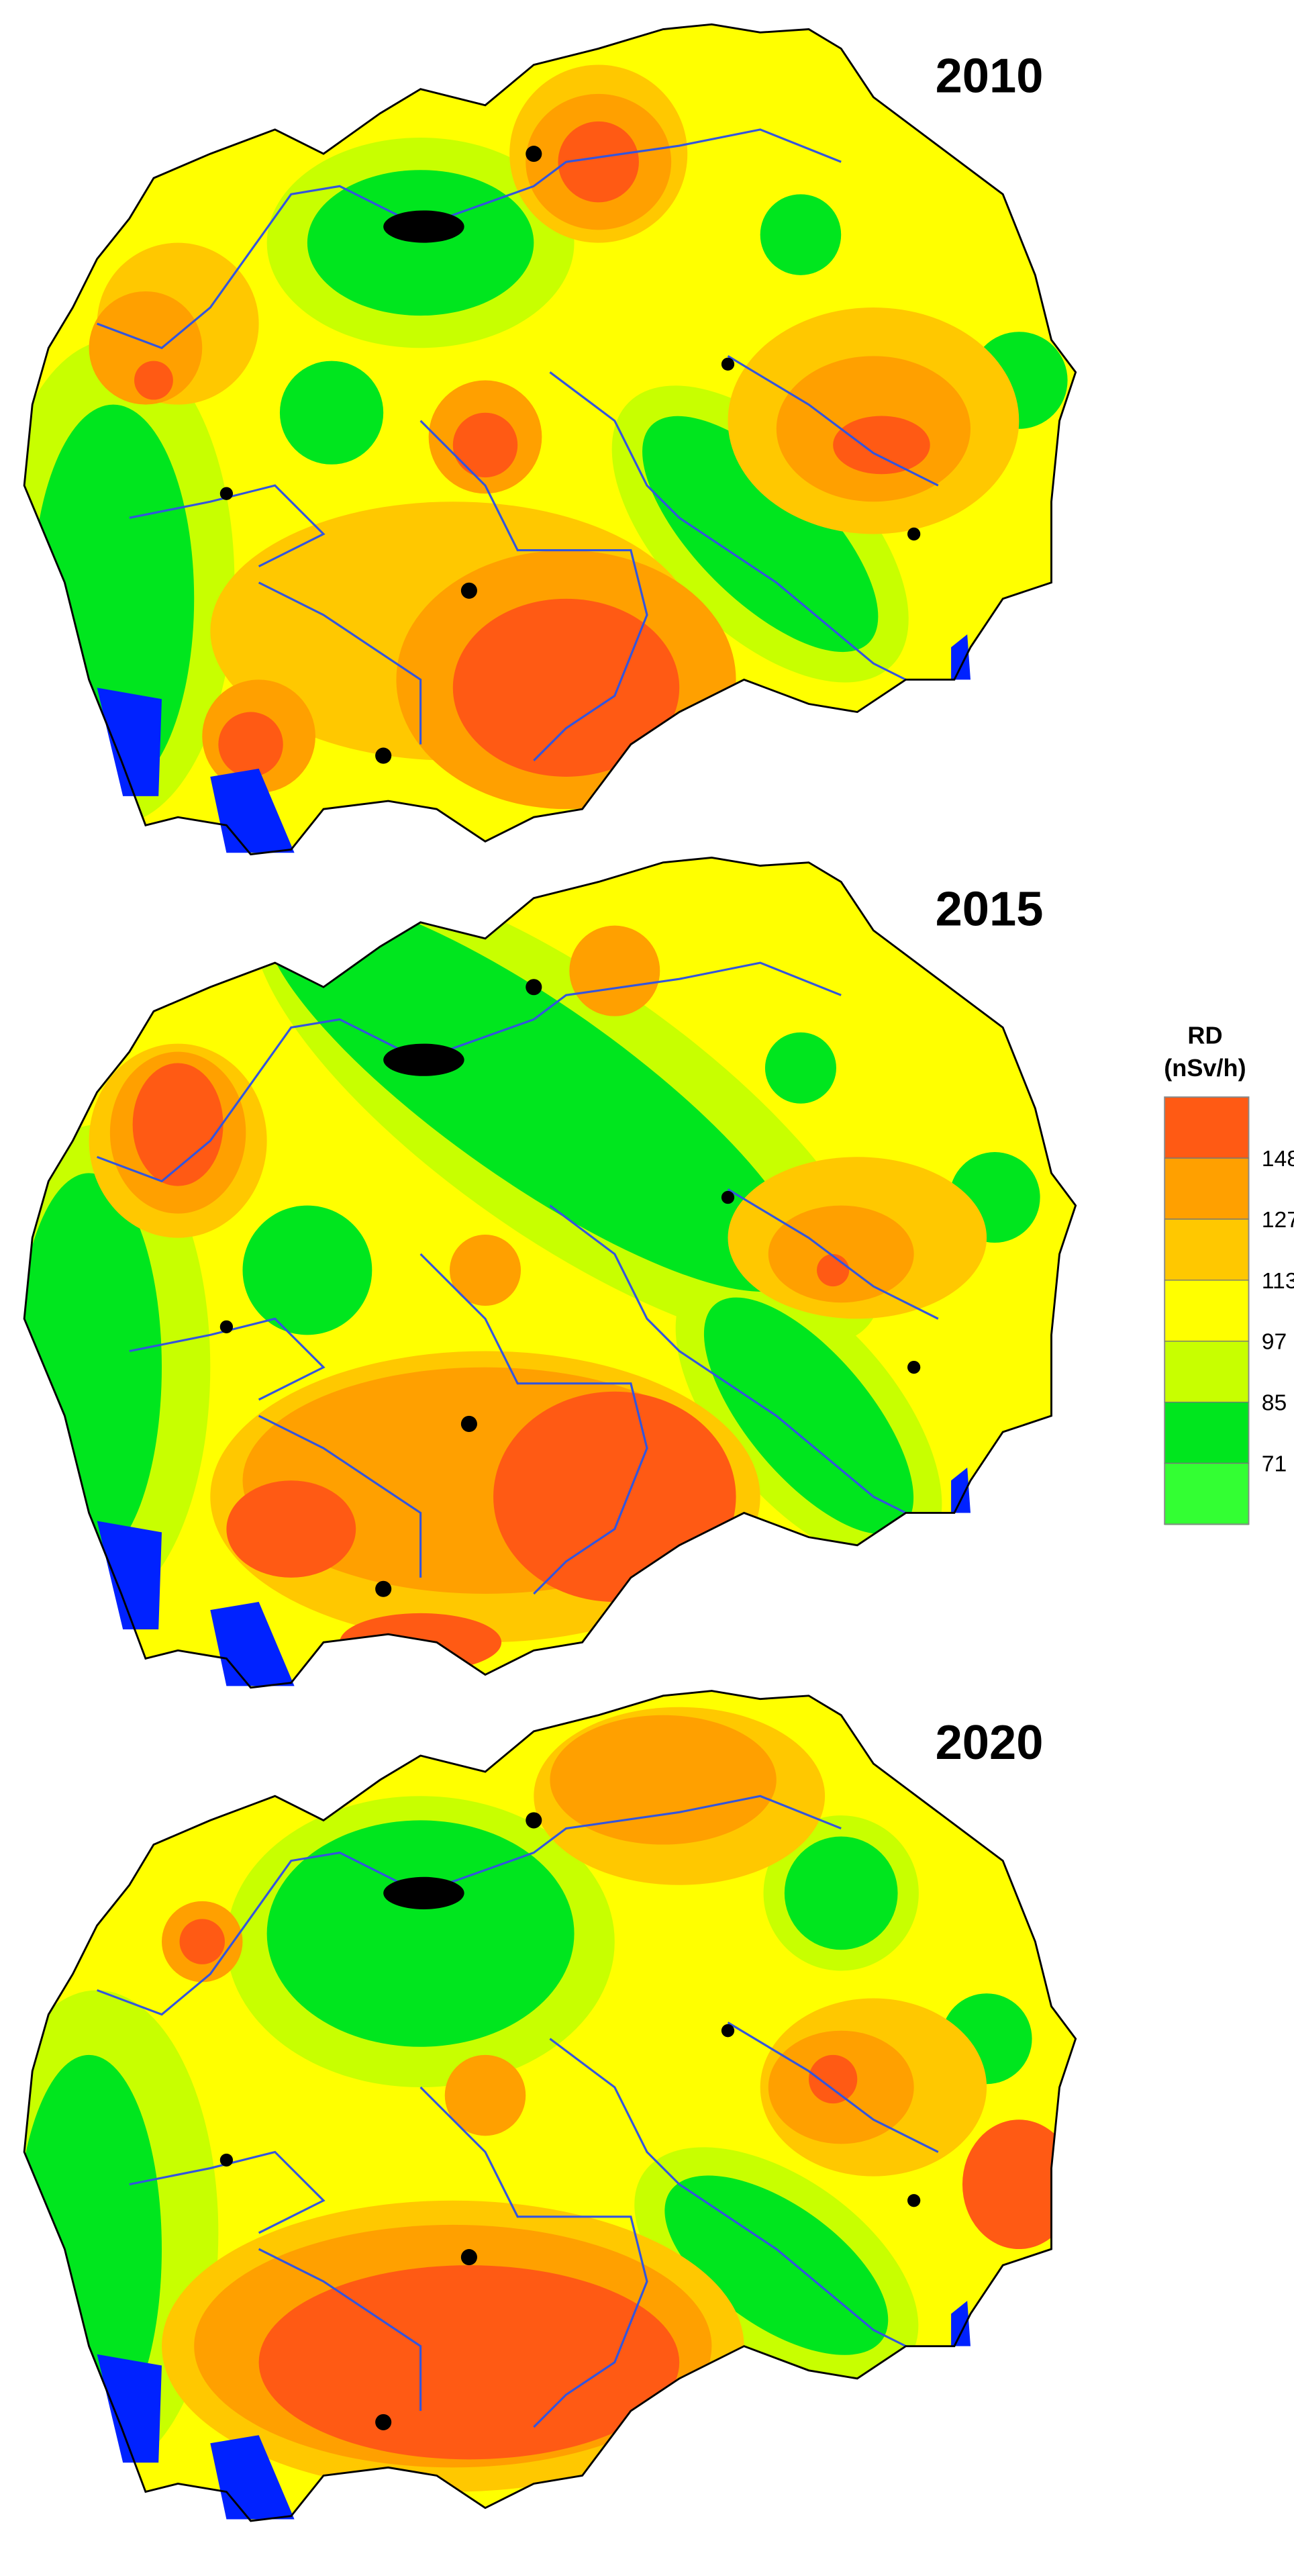 This screenshot has height=2576, width=1294. What do you see at coordinates (990, 910) in the screenshot?
I see `map-title: 2015` at bounding box center [990, 910].